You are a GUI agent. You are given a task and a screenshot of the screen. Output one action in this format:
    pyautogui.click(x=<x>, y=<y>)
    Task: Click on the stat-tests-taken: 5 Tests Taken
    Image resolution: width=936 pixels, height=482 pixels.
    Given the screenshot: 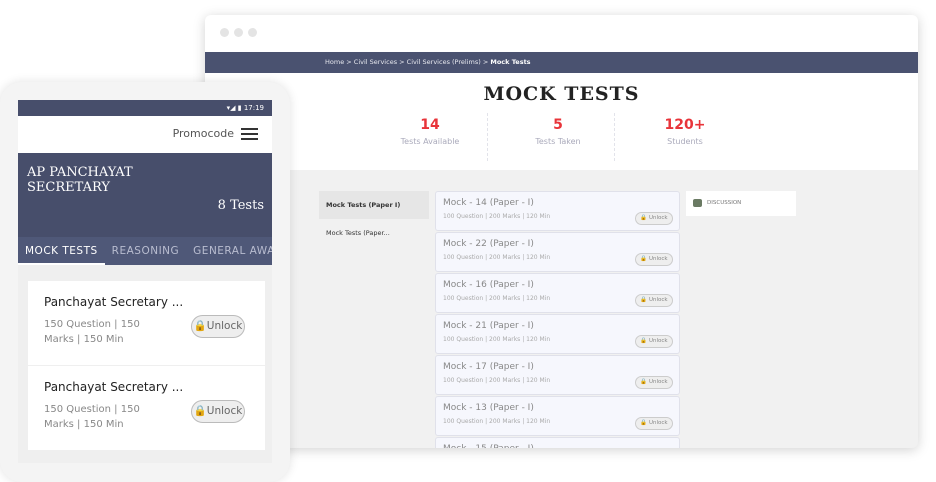 What is the action you would take?
    pyautogui.click(x=558, y=131)
    